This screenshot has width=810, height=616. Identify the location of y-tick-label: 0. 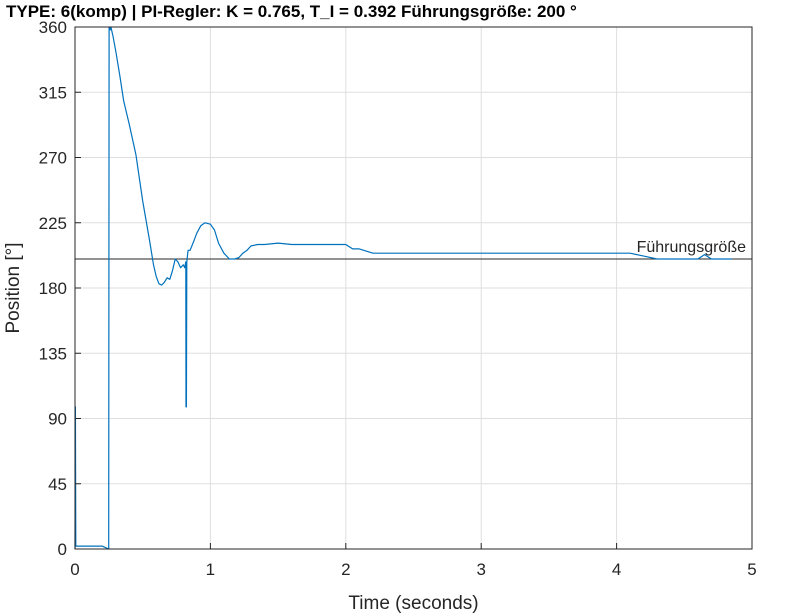
(62, 549).